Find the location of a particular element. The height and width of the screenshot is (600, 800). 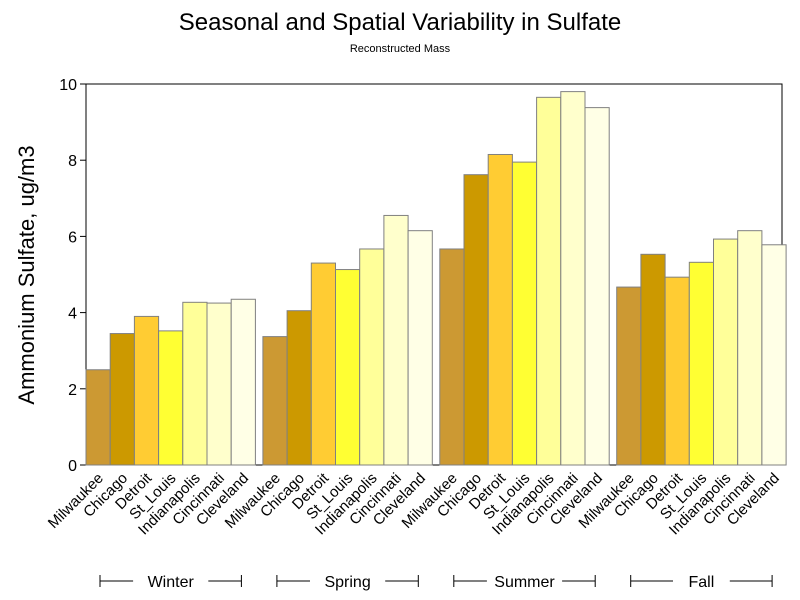

y-tick-label: 4 is located at coordinates (72, 314).